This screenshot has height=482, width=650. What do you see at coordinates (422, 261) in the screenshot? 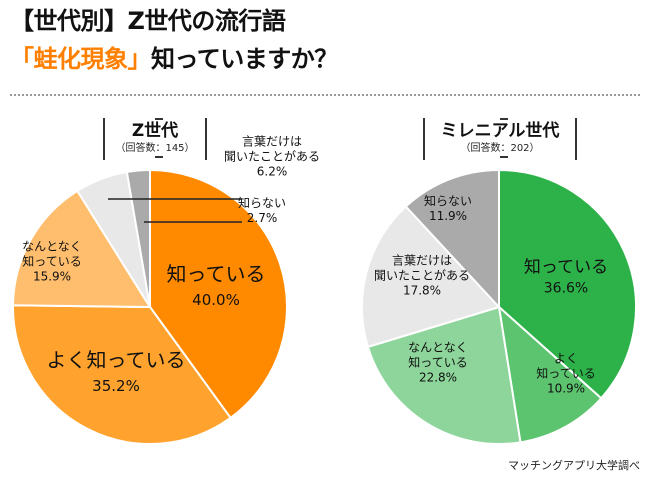
I see `millennial-label-text-word-only-0: 言葉だけは` at bounding box center [422, 261].